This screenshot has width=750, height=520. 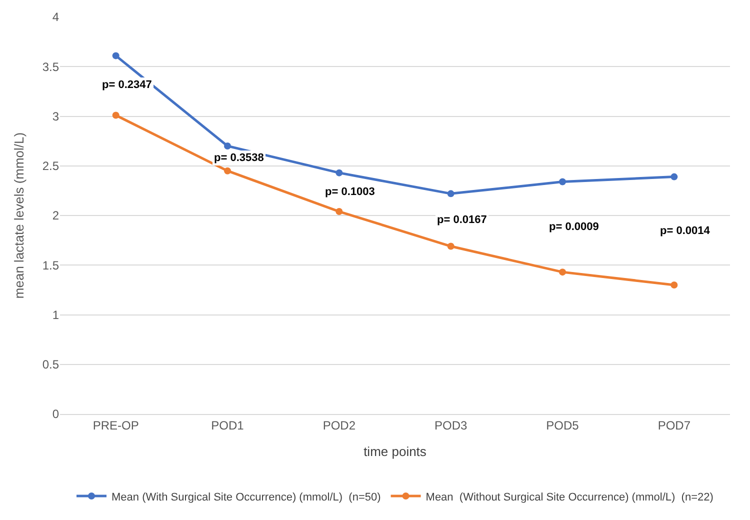 What do you see at coordinates (56, 414) in the screenshot?
I see `y-tick-label: 0` at bounding box center [56, 414].